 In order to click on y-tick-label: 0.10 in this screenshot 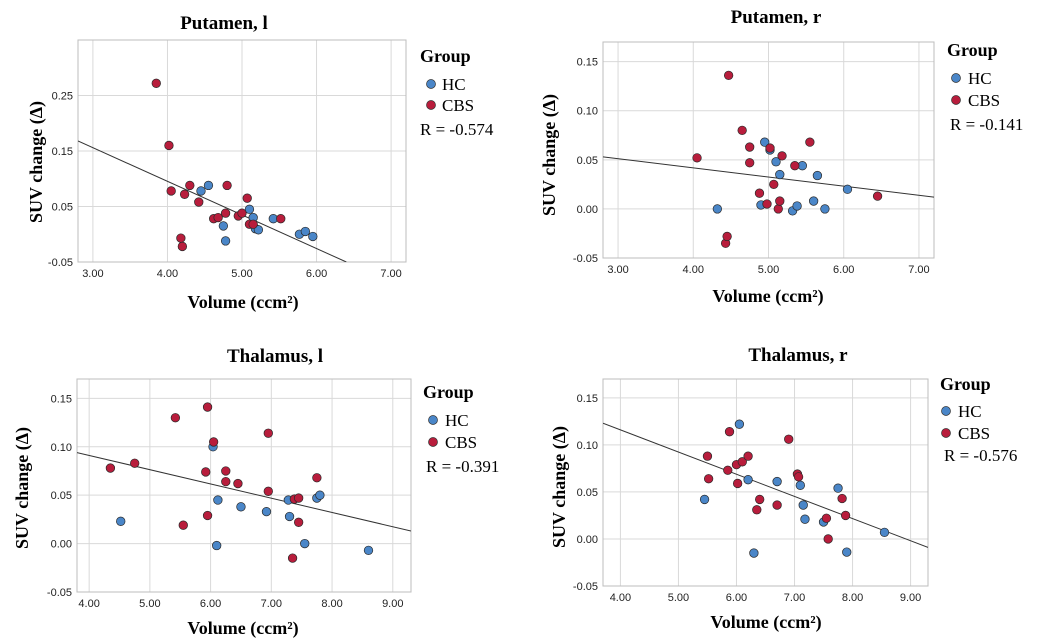, I will do `click(61, 448)`.